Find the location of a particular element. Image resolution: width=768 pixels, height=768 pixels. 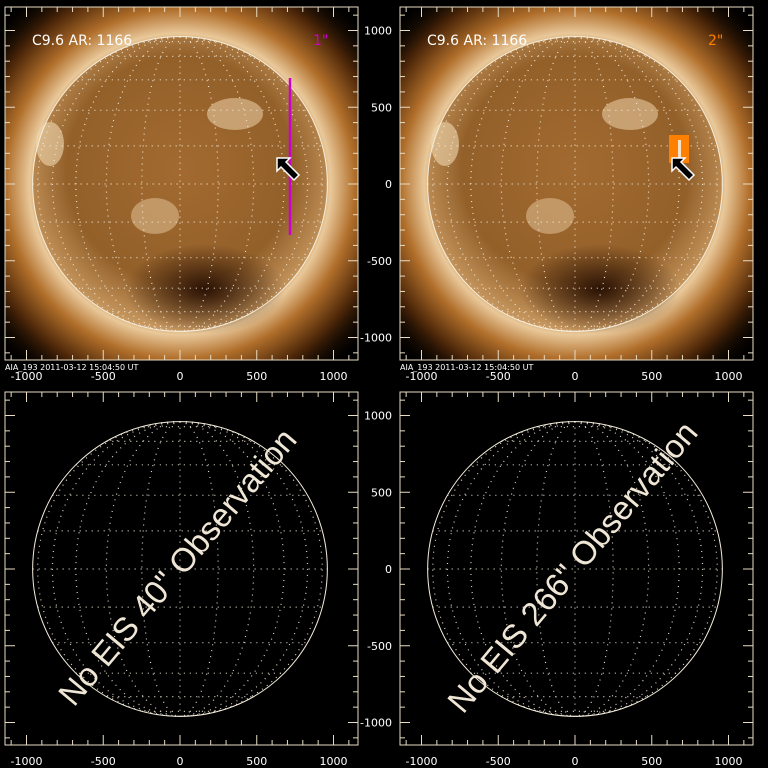

eis-slit is located at coordinates (679, 150).